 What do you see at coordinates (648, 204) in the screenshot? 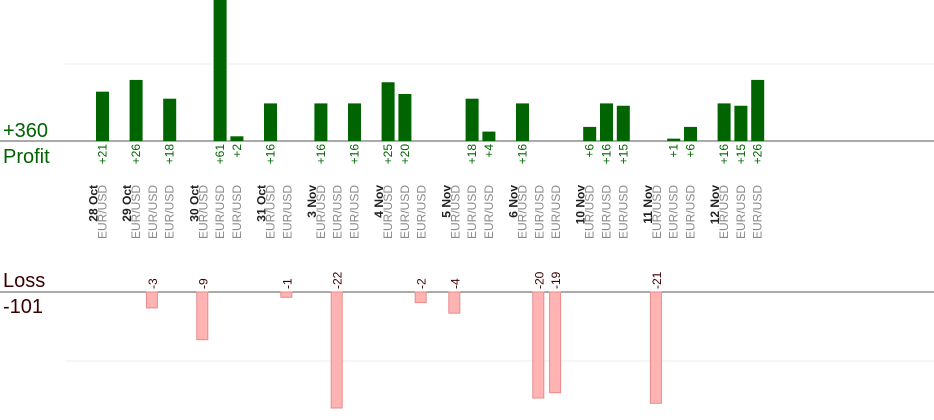
I see `date-label: 11 Nov` at bounding box center [648, 204].